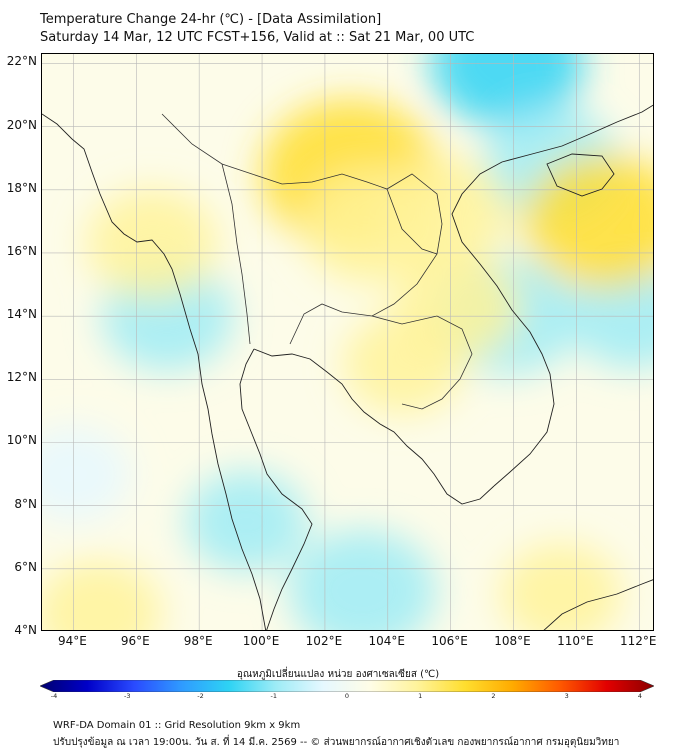 The height and width of the screenshot is (756, 676). Describe the element at coordinates (493, 696) in the screenshot. I see `colorbar-tick-label: 2` at that location.